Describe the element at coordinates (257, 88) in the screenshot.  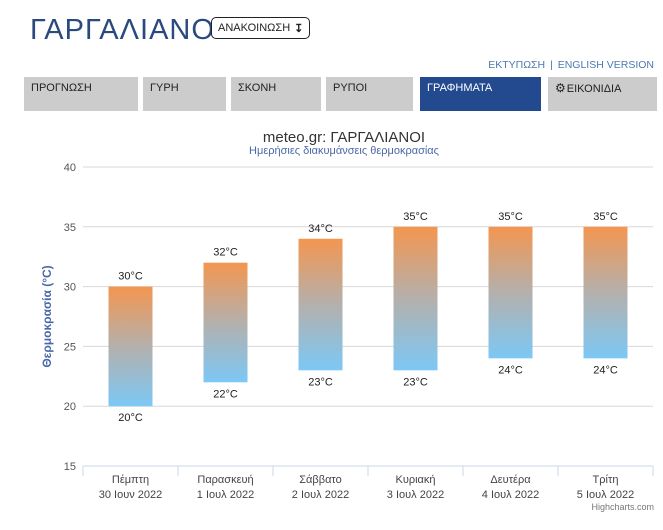
I see `tab-label: ΣΚΟΝΗ` at that location.